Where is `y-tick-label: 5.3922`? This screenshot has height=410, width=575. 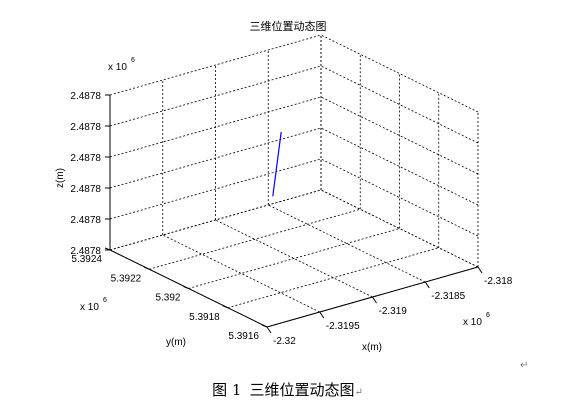
y-tick-label: 5.3922 is located at coordinates (126, 278).